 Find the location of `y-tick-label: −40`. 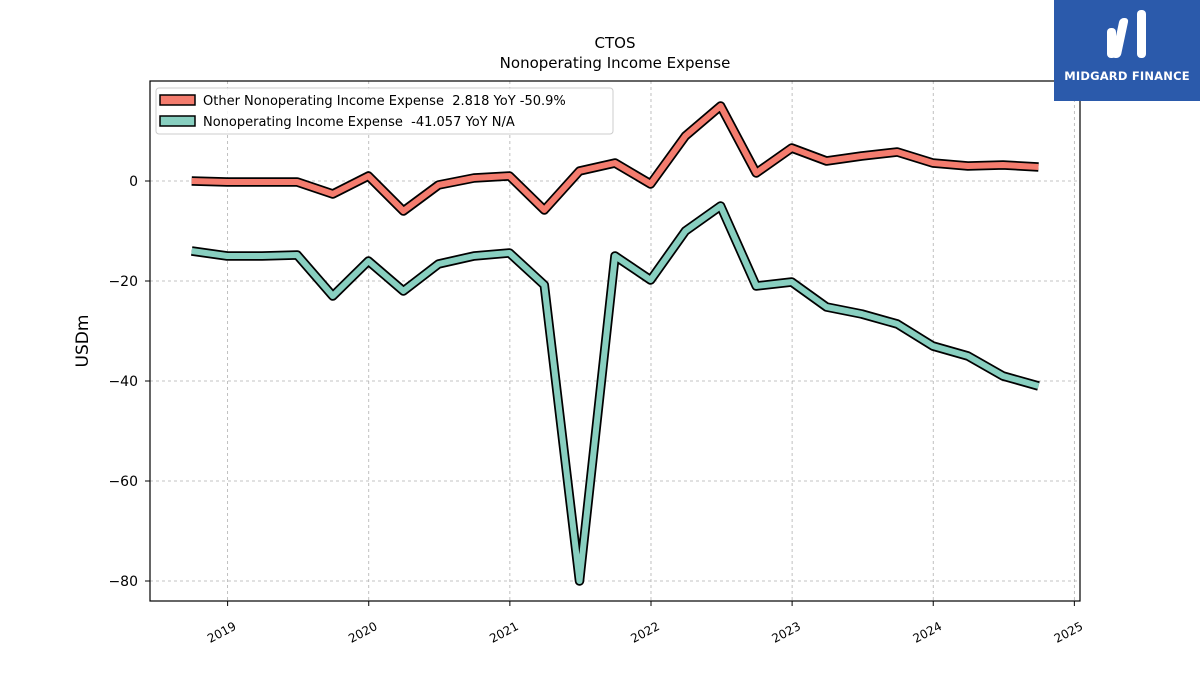

y-tick-label: −40 is located at coordinates (123, 382).